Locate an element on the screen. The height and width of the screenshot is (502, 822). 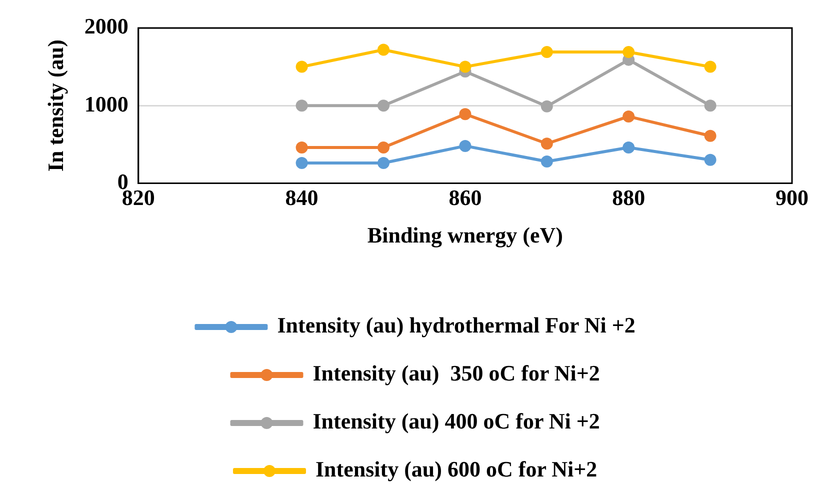
legend-label: Intensity (au) 350 oC for Ni+2 is located at coordinates (456, 373).